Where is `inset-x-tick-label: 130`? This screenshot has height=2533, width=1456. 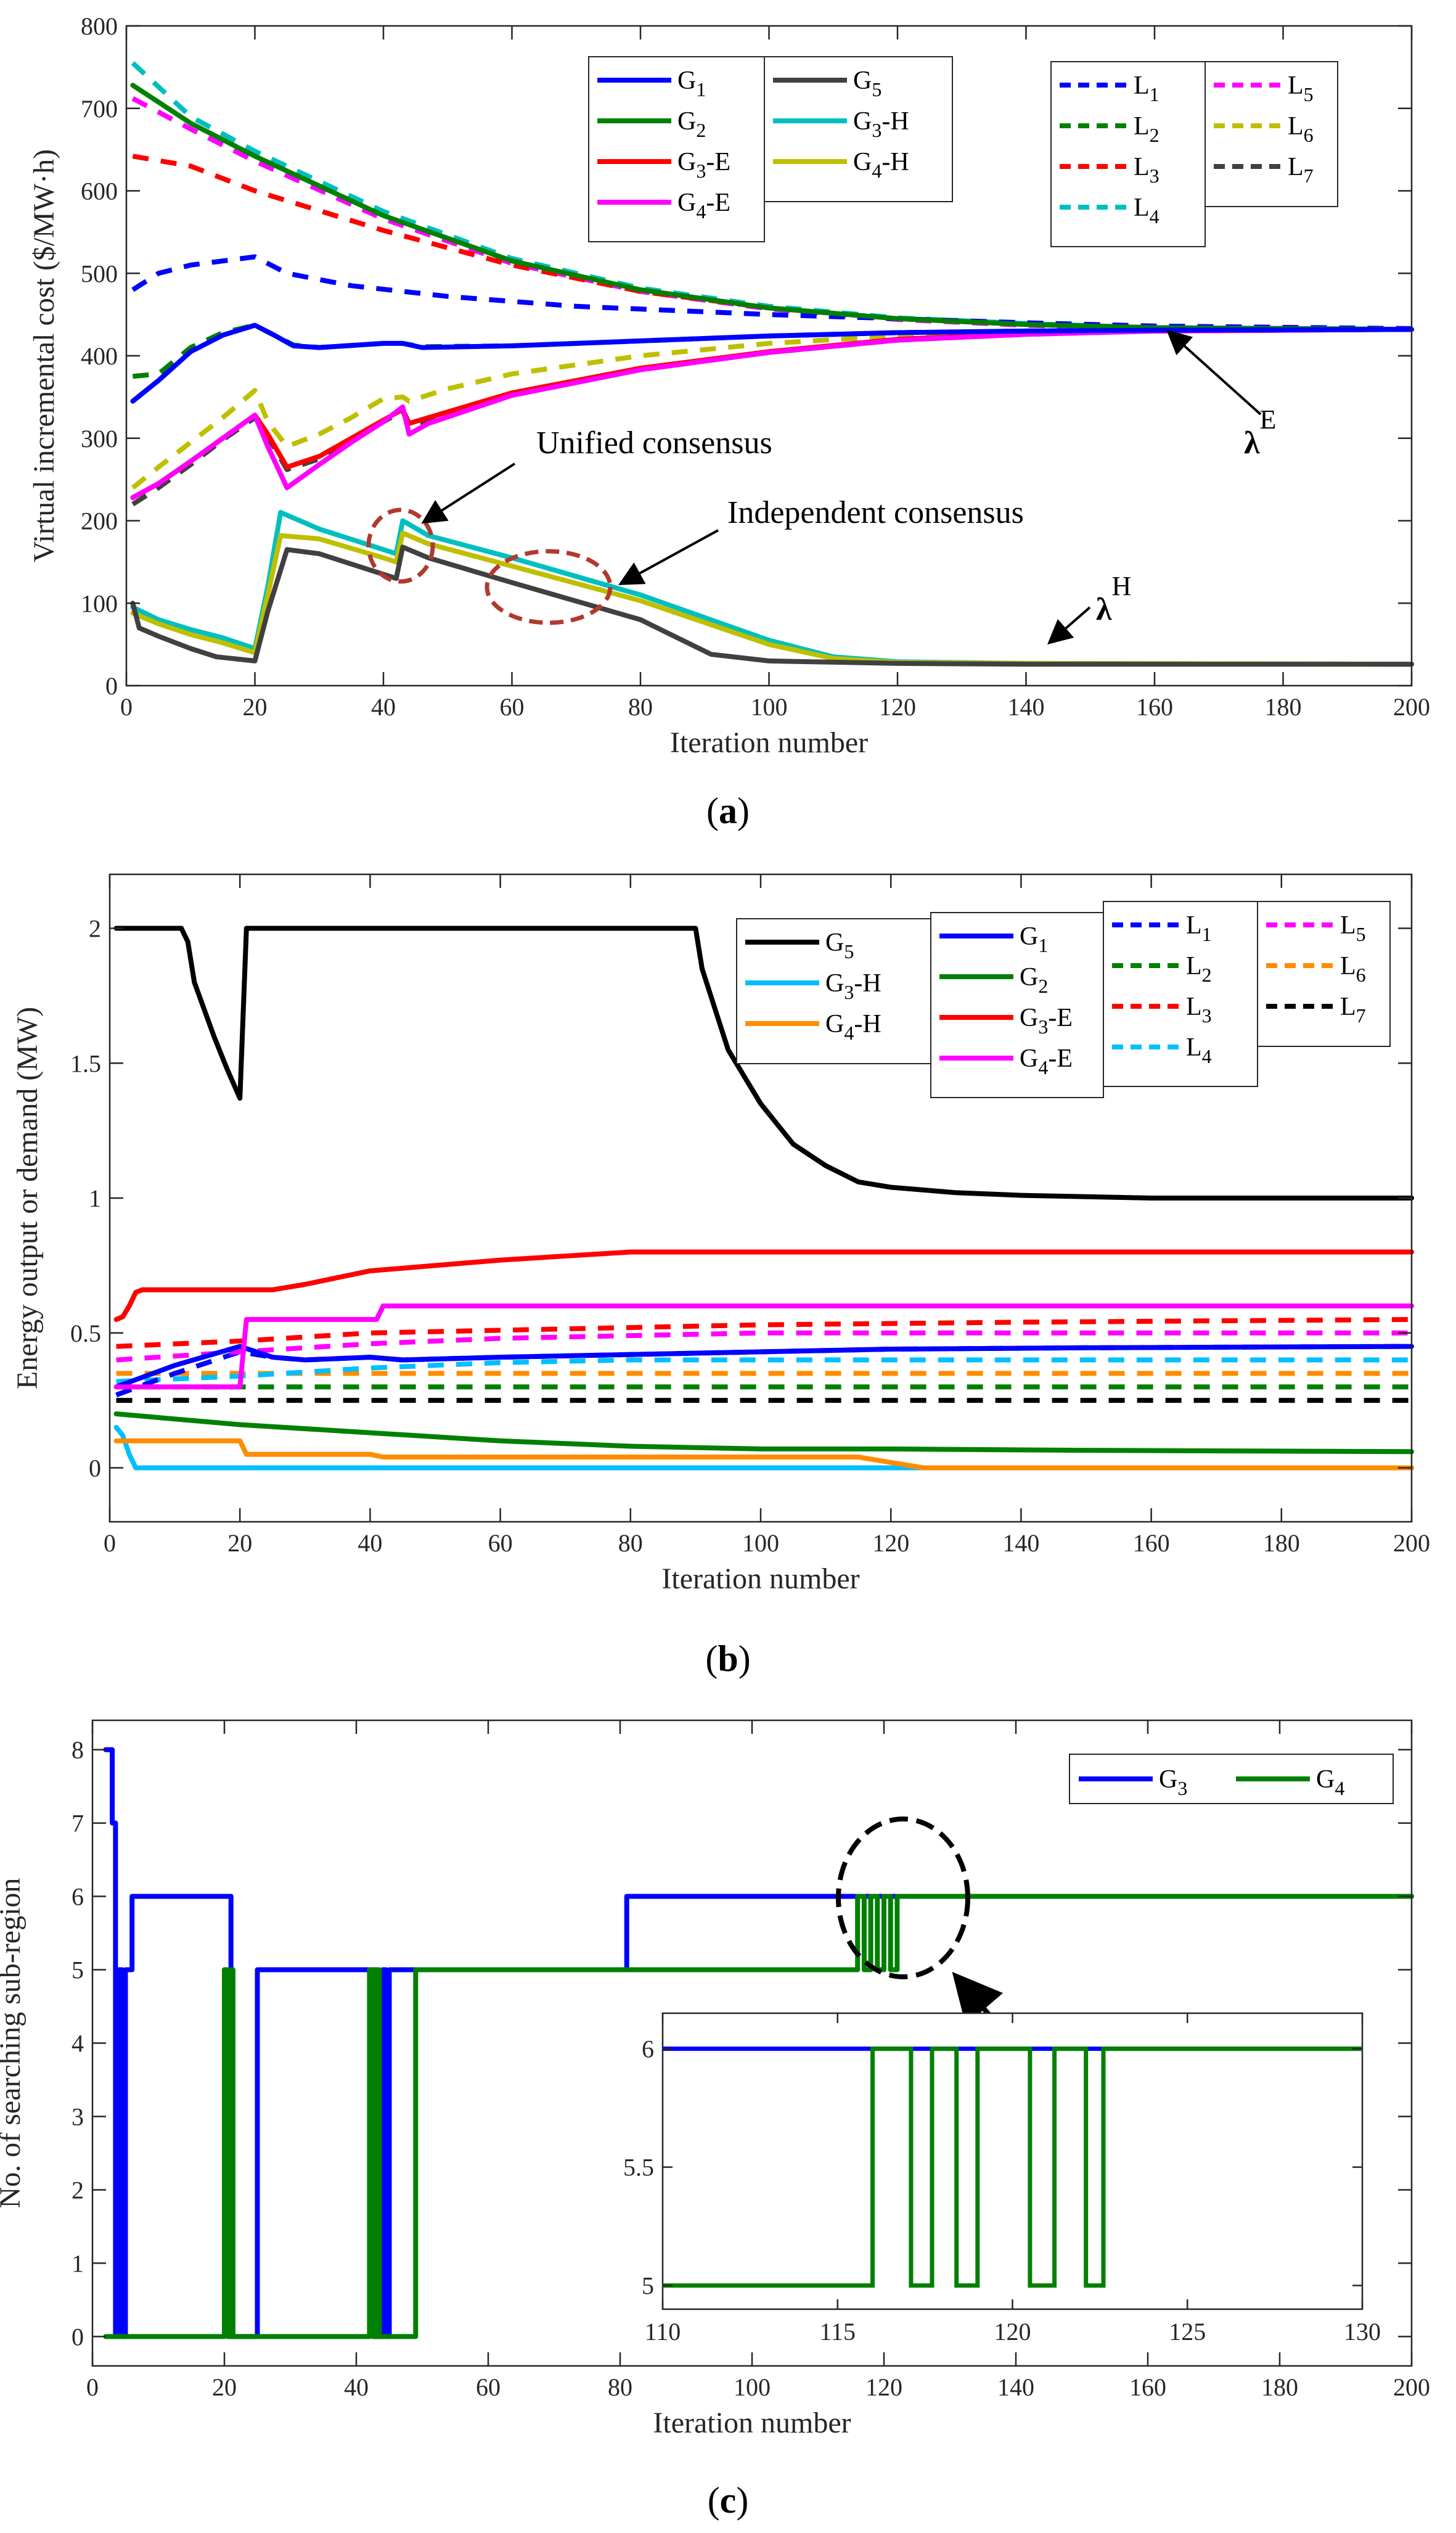
inset-x-tick-label: 130 is located at coordinates (1362, 2332).